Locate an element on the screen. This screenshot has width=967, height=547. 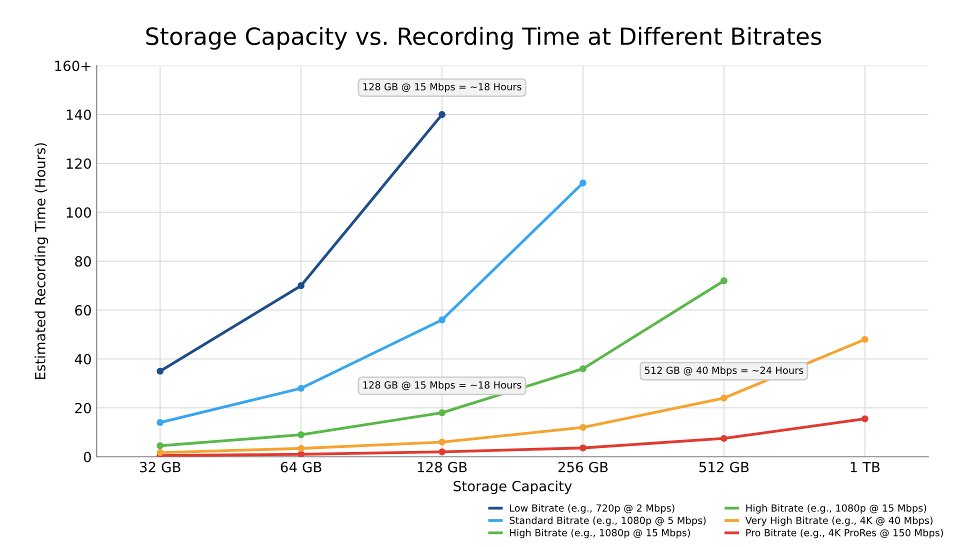
x-tick-label: 512 GB is located at coordinates (724, 467).